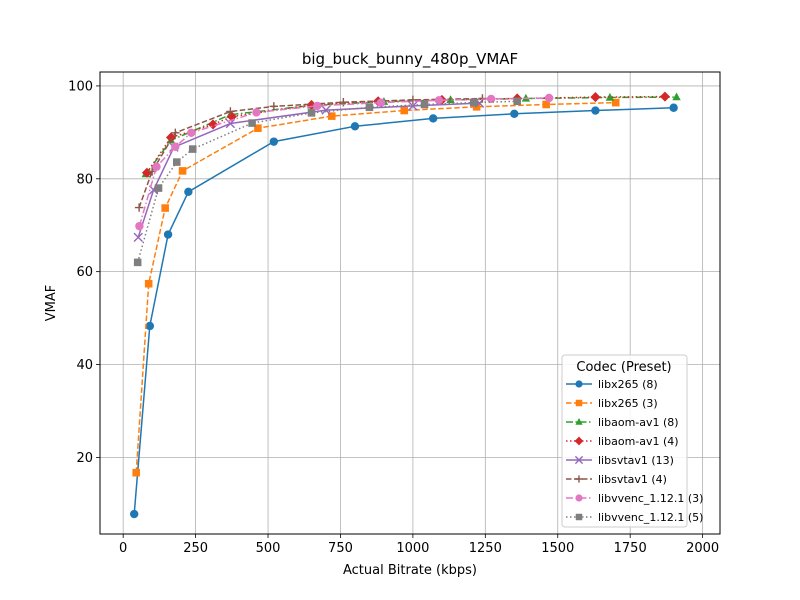 The width and height of the screenshot is (800, 600). I want to click on legend-box, so click(624, 441).